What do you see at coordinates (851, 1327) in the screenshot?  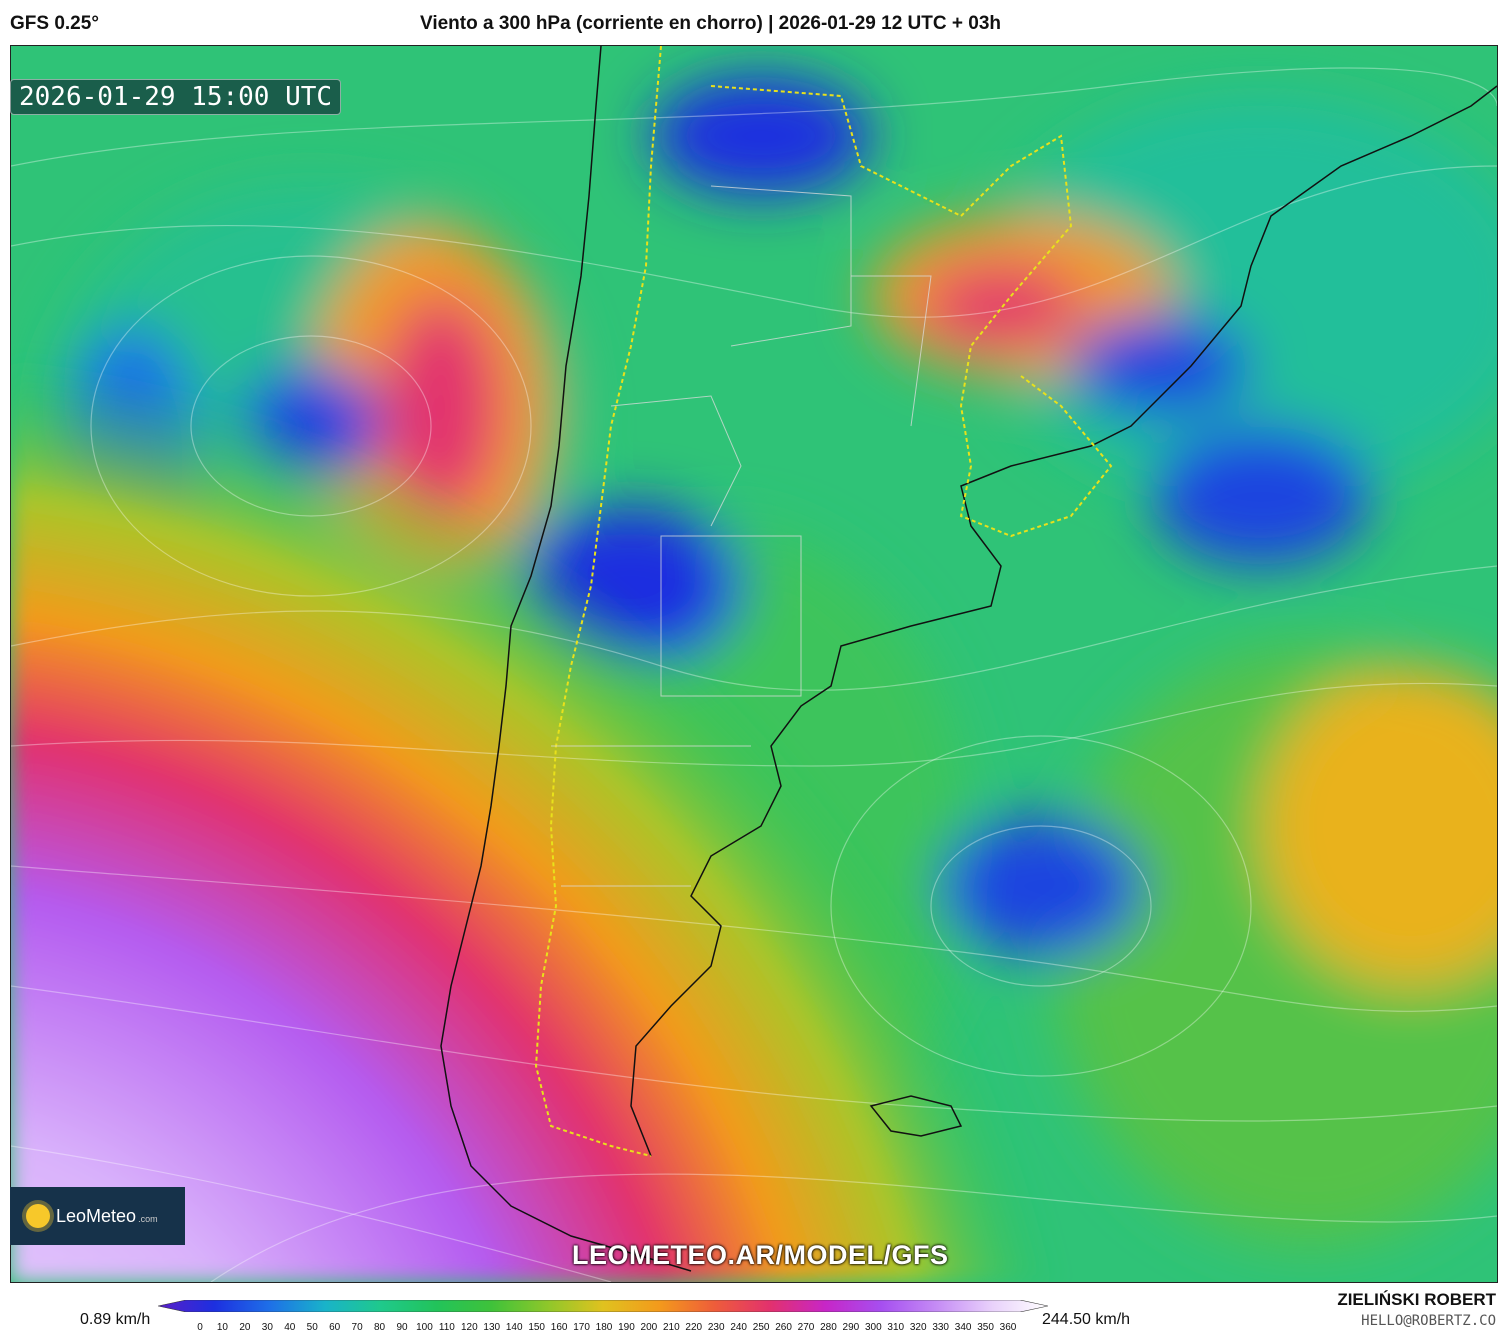 I see `colorbar-tick-label: 290` at bounding box center [851, 1327].